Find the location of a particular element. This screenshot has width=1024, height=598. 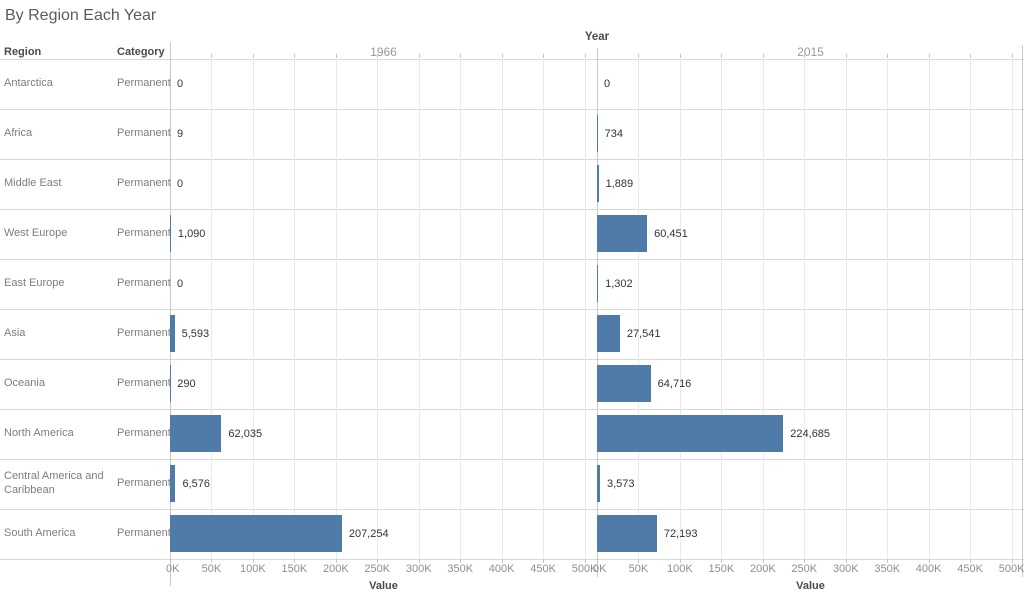

bar-row: 62,035 is located at coordinates (383, 434).